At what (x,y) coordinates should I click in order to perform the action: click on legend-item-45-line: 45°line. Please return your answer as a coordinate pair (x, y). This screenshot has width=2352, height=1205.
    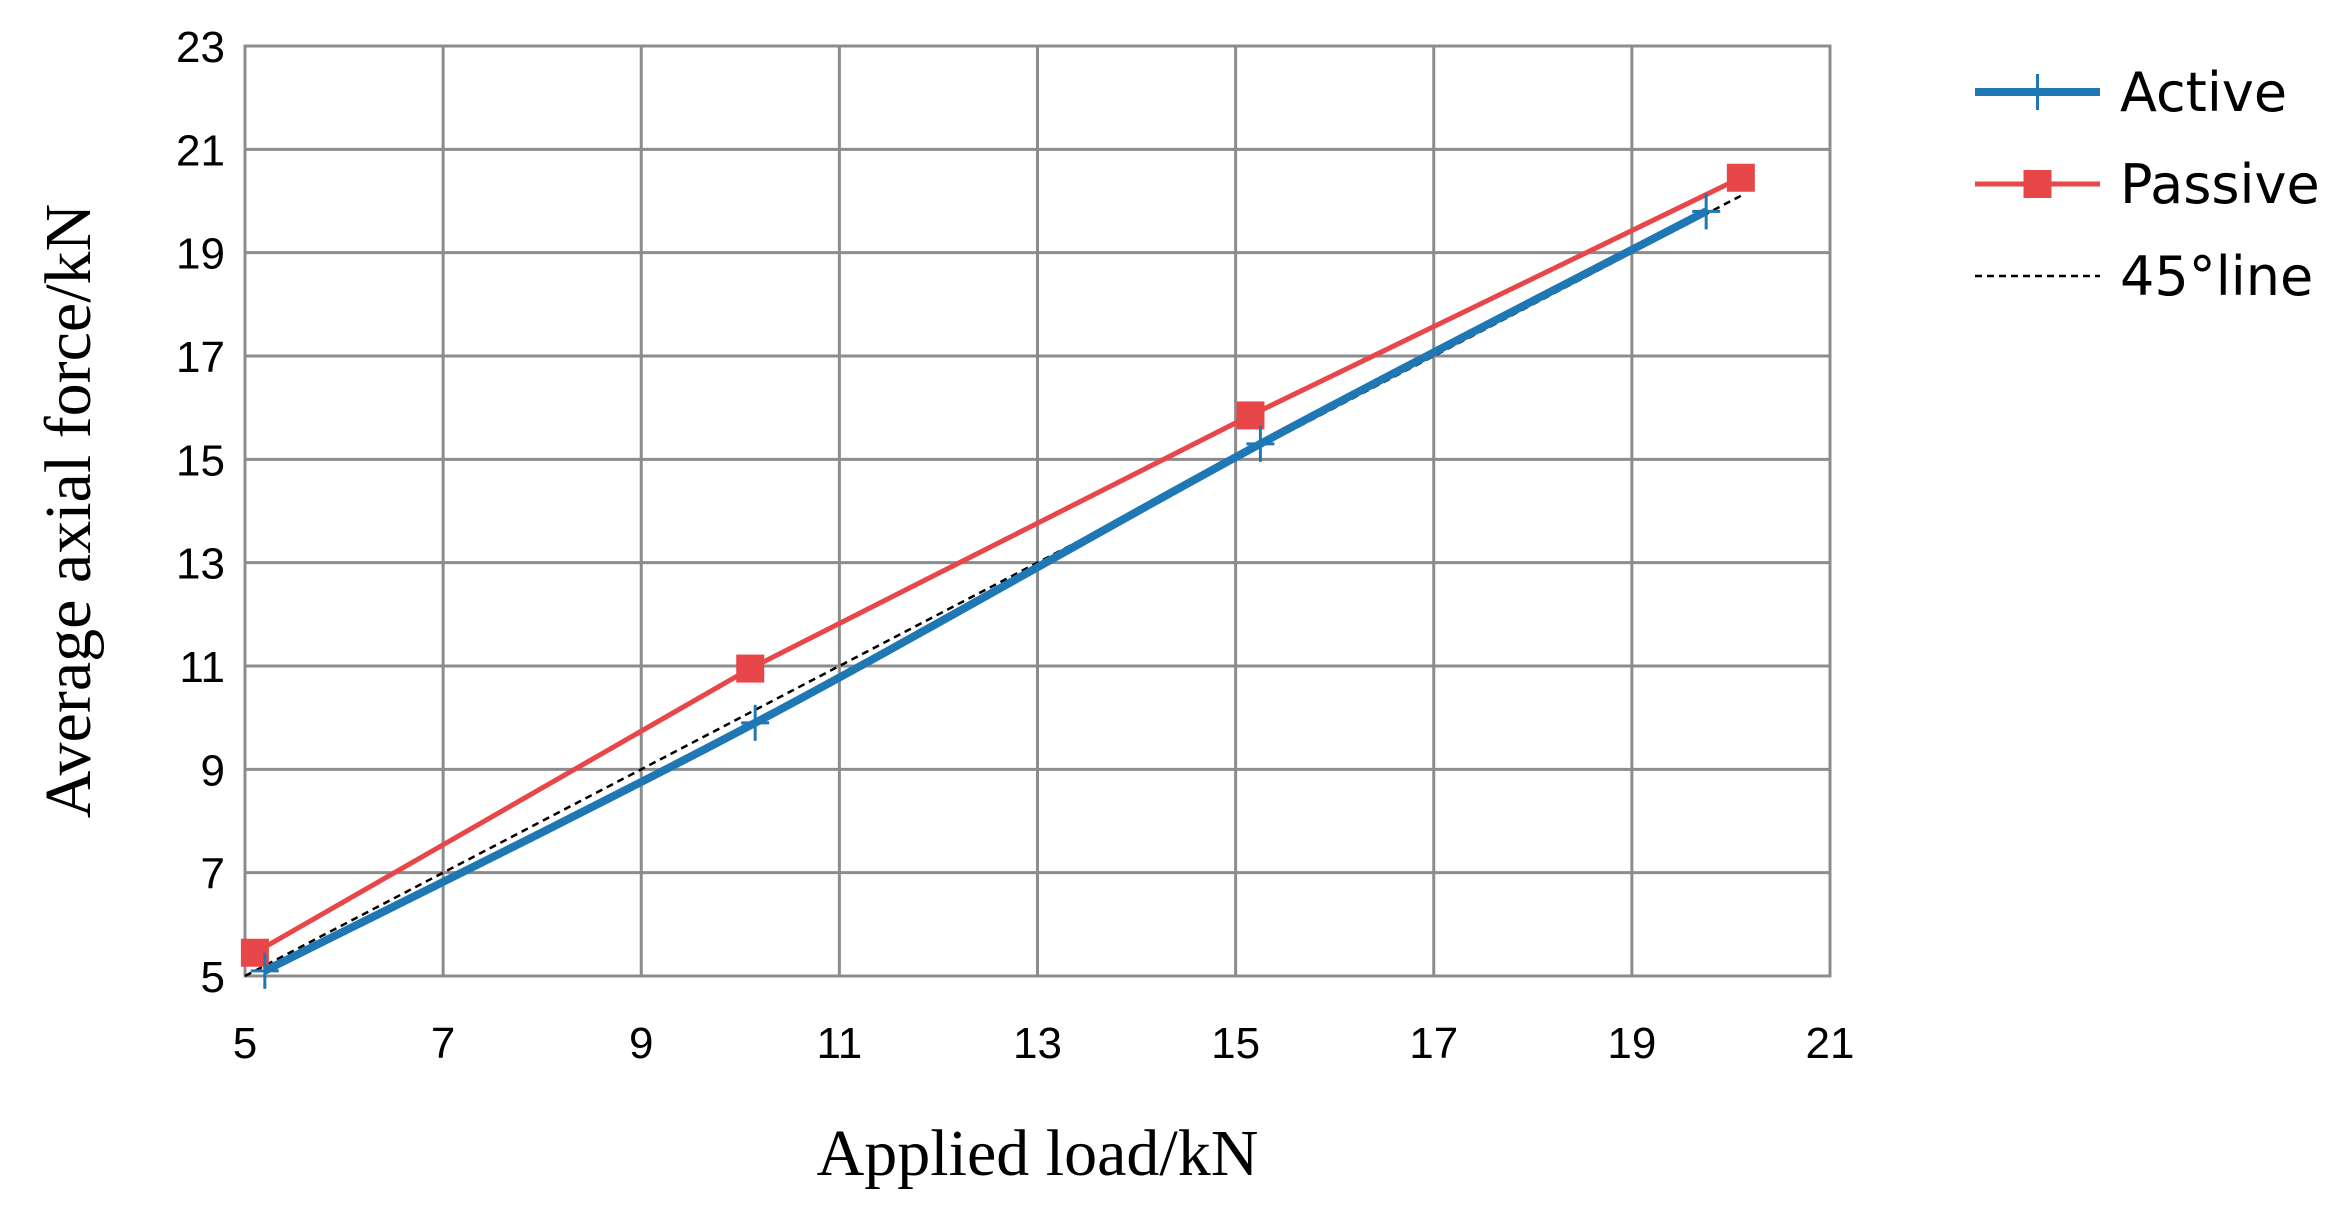
    Looking at the image, I should click on (2144, 276).